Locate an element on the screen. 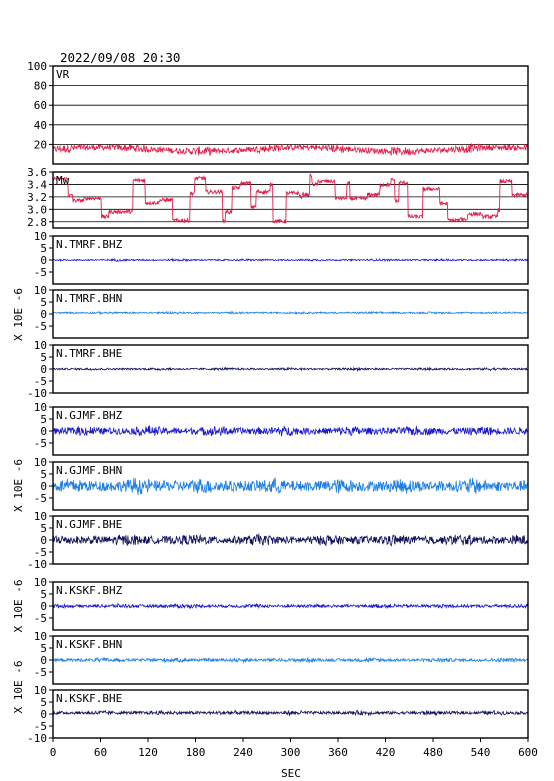 The width and height of the screenshot is (554, 781). panel-label: N.KSKF.BHZ is located at coordinates (89, 590).